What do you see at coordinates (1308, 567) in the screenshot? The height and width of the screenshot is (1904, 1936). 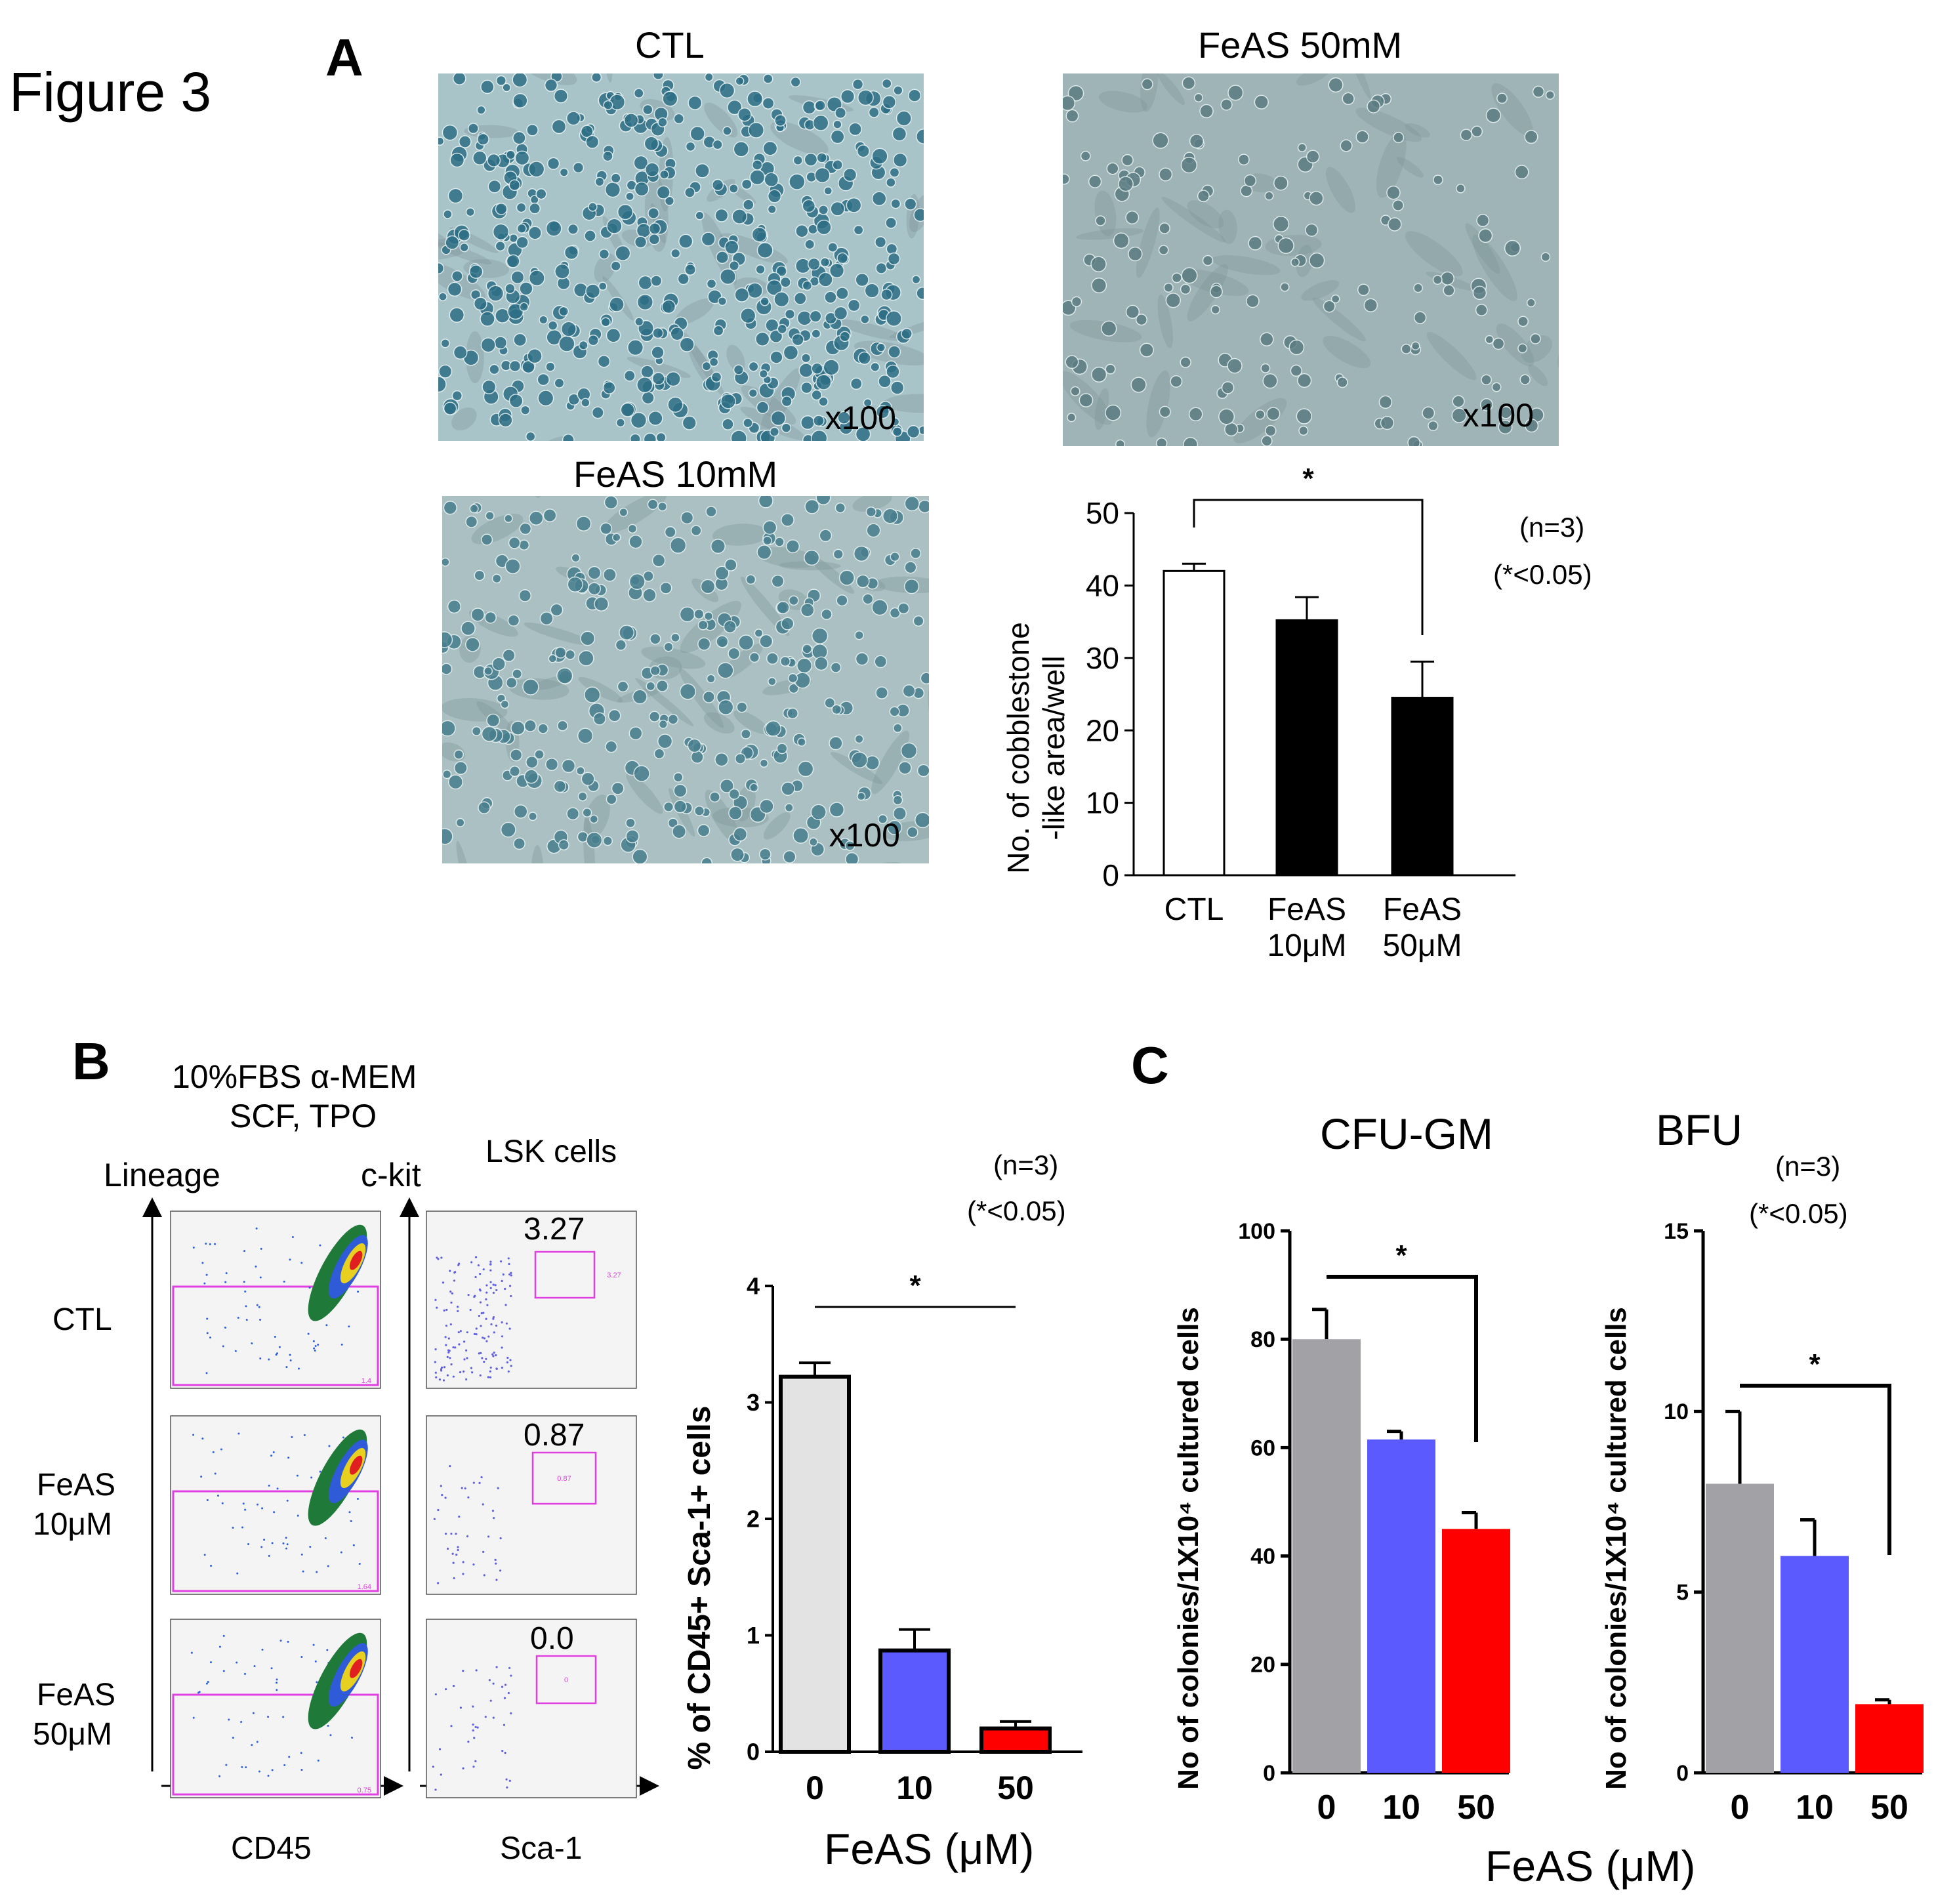 I see `significance-bracket` at bounding box center [1308, 567].